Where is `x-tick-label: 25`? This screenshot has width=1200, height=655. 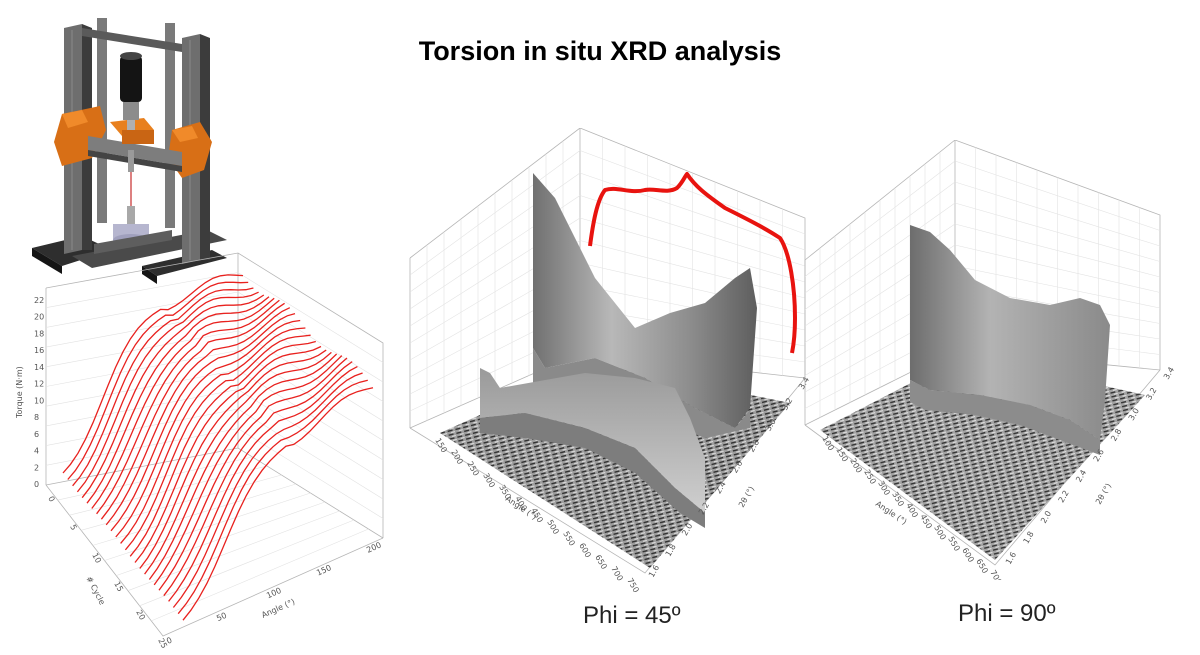
x-tick-label: 25 is located at coordinates (162, 643).